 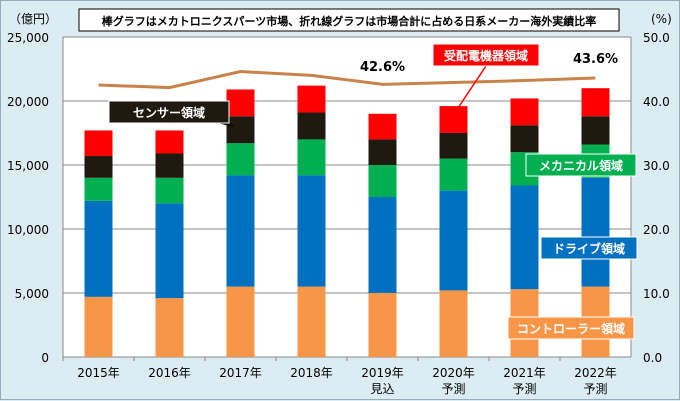 What do you see at coordinates (656, 166) in the screenshot?
I see `y2-tick-label: 30.0` at bounding box center [656, 166].